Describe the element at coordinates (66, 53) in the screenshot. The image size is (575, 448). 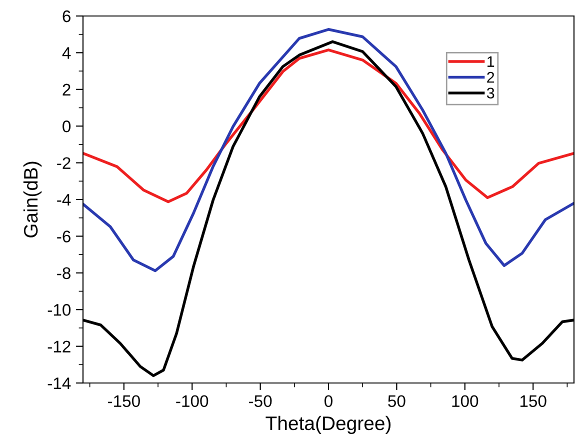
I see `y-tick-label: 4` at that location.